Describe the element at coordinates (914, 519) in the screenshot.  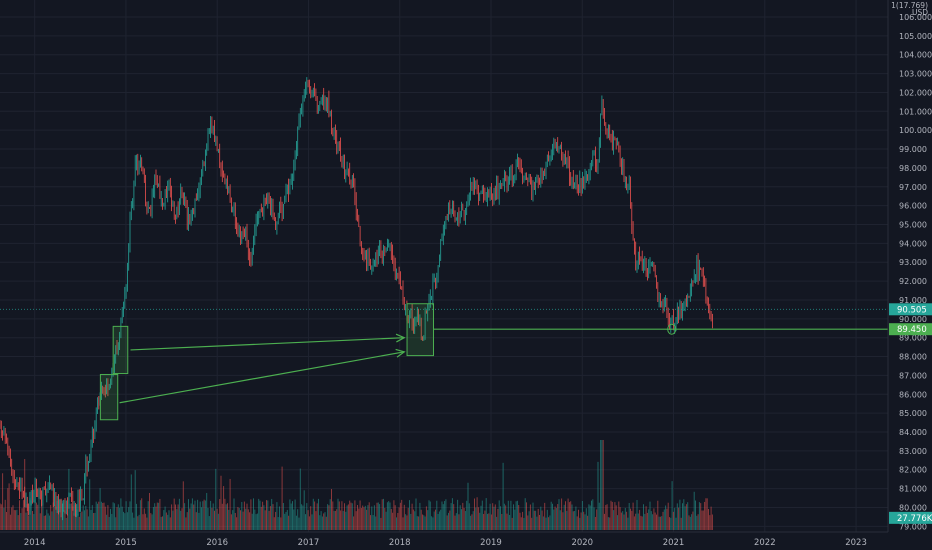
I see `volume-badge: 27.776K` at that location.